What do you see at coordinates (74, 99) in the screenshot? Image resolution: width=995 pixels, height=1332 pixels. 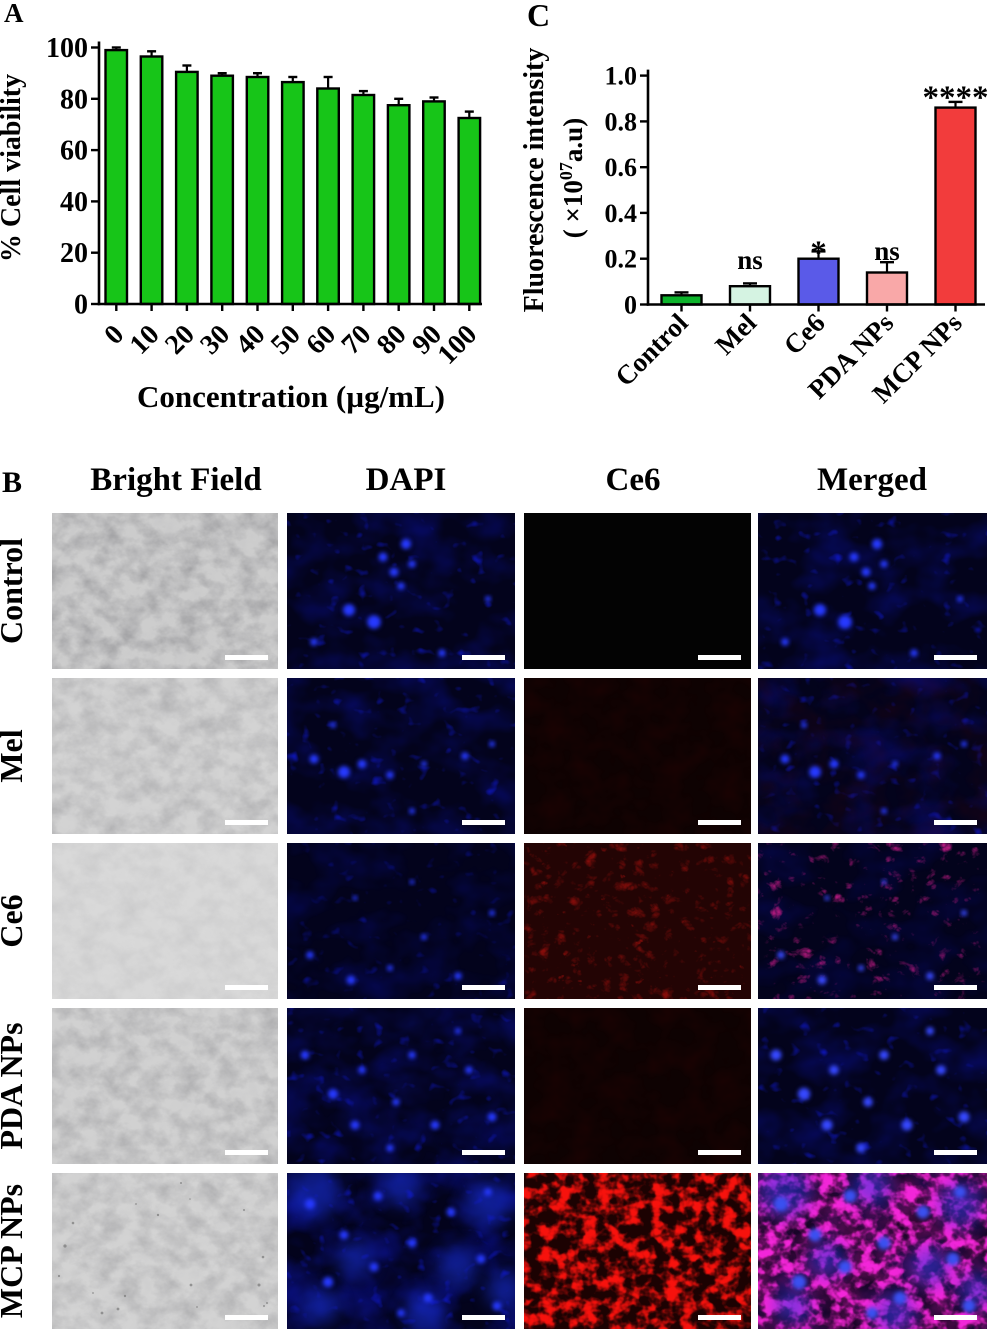 I see `svg-text: 80` at bounding box center [74, 99].